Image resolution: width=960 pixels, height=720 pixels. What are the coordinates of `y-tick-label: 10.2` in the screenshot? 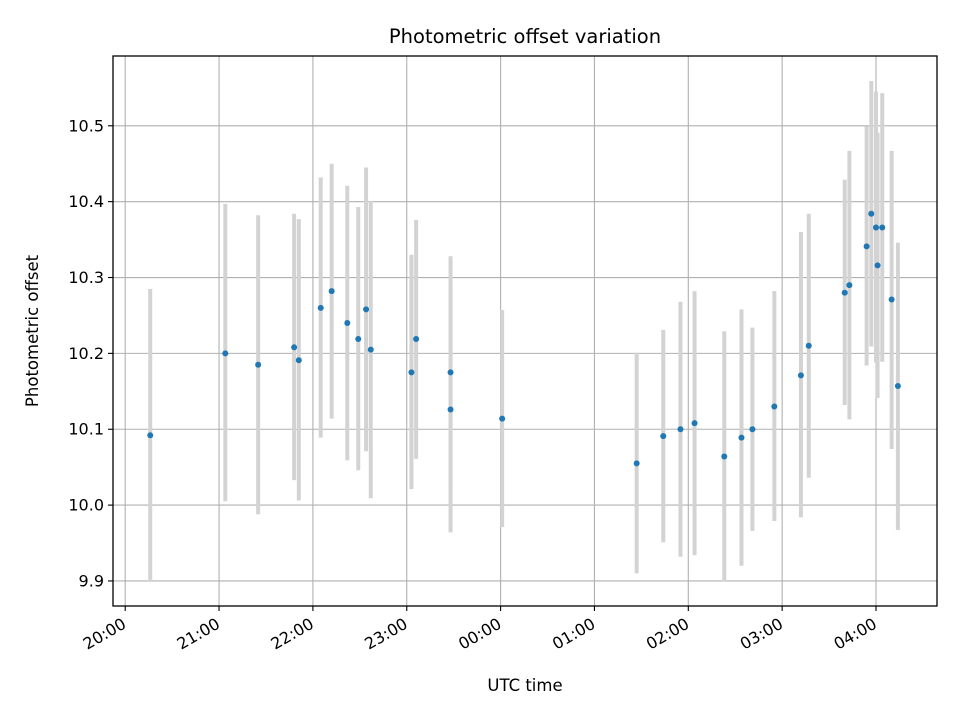 It's located at (86, 353).